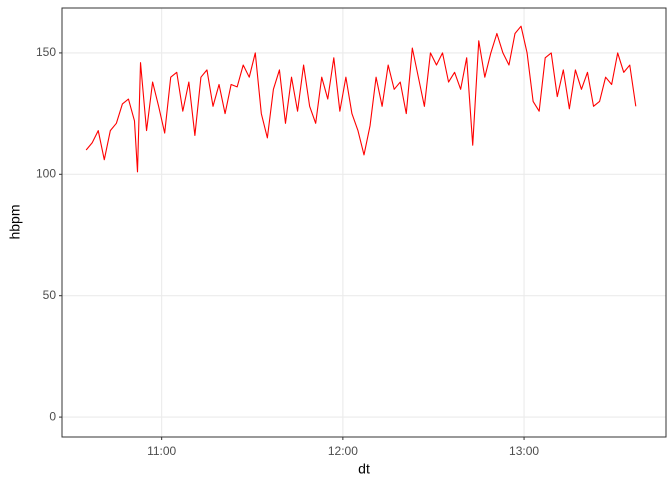 Image resolution: width=672 pixels, height=480 pixels. I want to click on x-tick-label: 13:00, so click(524, 451).